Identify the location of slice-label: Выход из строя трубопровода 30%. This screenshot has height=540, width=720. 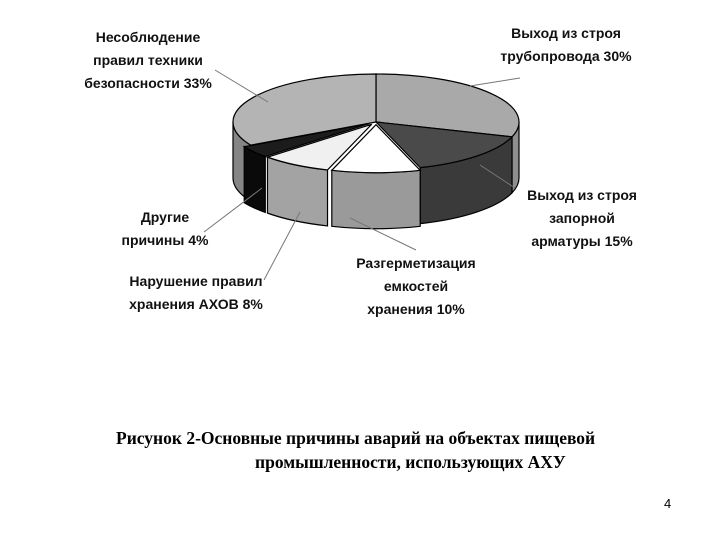
(566, 44).